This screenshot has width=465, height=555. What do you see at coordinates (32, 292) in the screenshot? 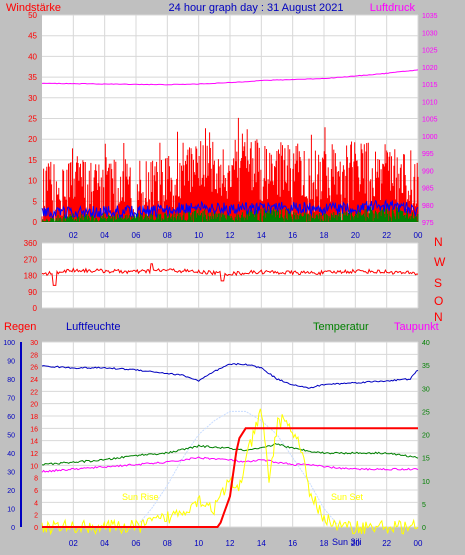
I see `direction-tick-label: 90` at bounding box center [32, 292].